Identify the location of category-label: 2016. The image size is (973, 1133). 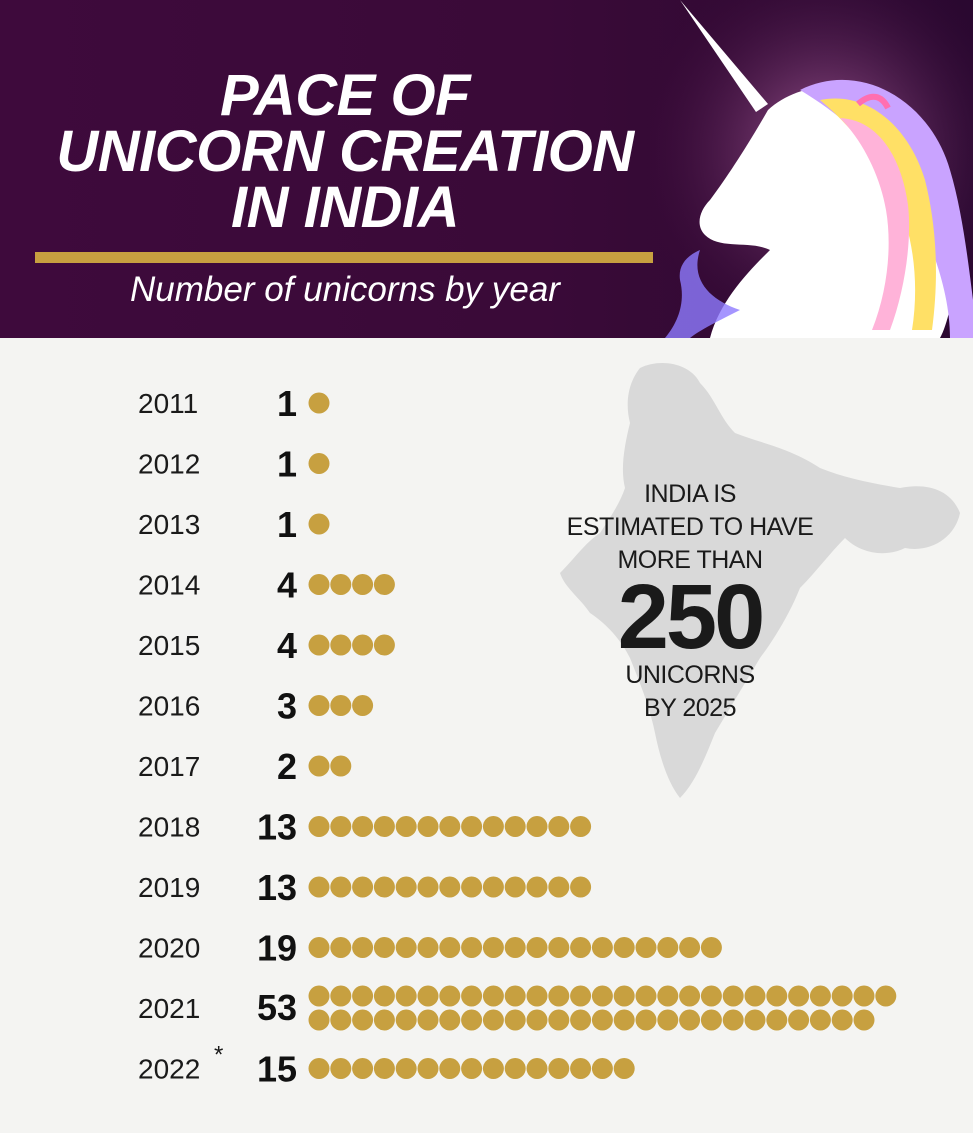
(169, 706).